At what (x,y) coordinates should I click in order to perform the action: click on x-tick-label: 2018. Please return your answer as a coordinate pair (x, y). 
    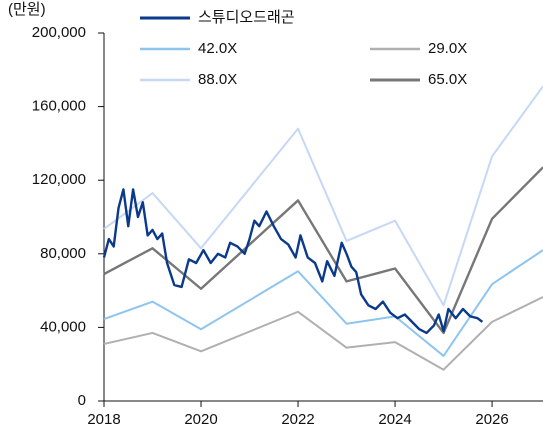
    Looking at the image, I should click on (103, 419).